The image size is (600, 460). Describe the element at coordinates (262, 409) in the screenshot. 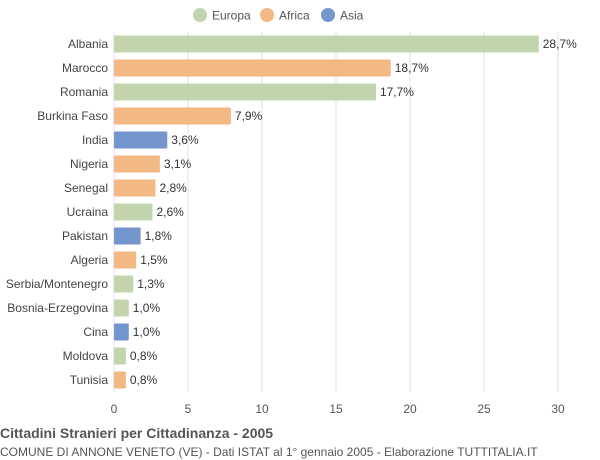

I see `x-tick-label: 10` at that location.